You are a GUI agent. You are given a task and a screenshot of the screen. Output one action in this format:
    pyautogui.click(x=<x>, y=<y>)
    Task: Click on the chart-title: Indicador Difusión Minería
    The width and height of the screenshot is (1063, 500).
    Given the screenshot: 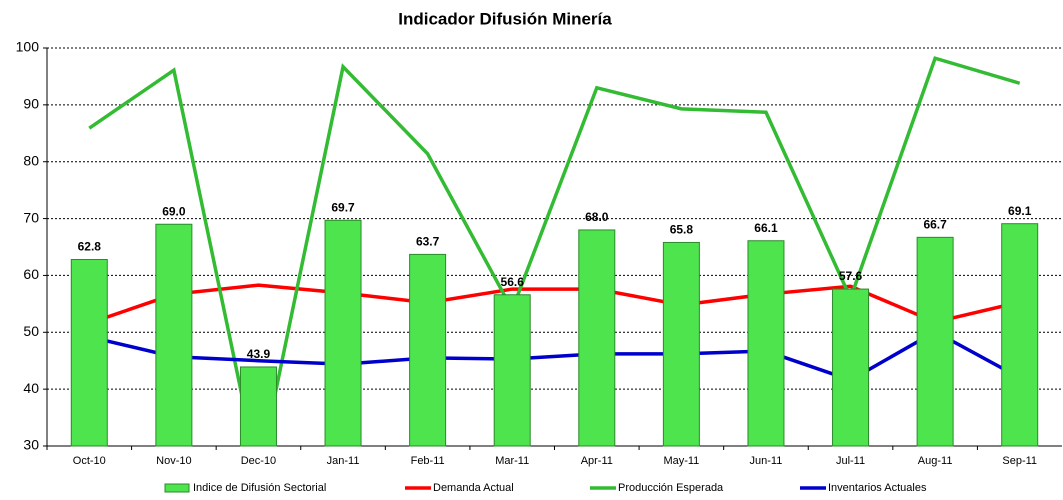 What is the action you would take?
    pyautogui.click(x=505, y=18)
    